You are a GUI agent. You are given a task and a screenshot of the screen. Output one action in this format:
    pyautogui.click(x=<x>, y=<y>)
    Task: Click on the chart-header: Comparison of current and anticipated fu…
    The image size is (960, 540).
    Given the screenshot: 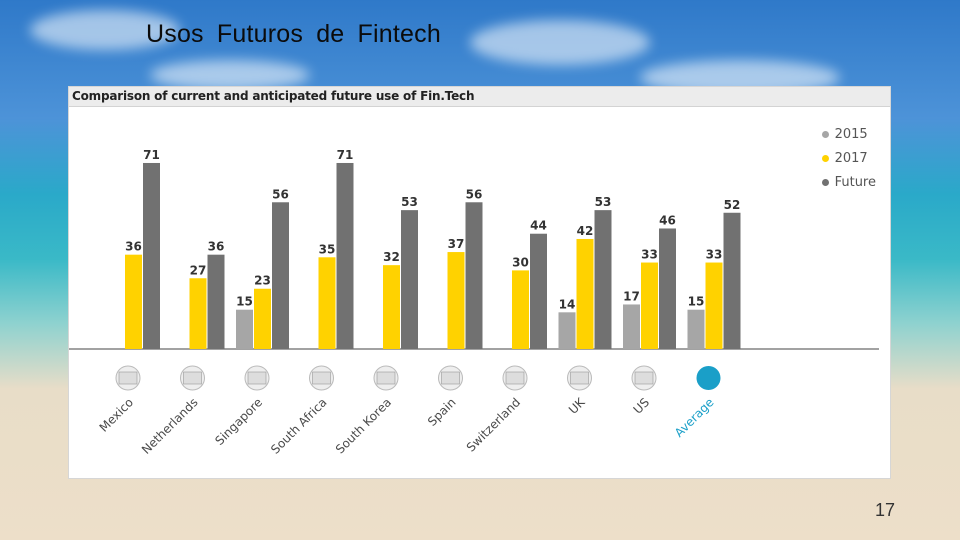 What is the action you would take?
    pyautogui.click(x=479, y=97)
    